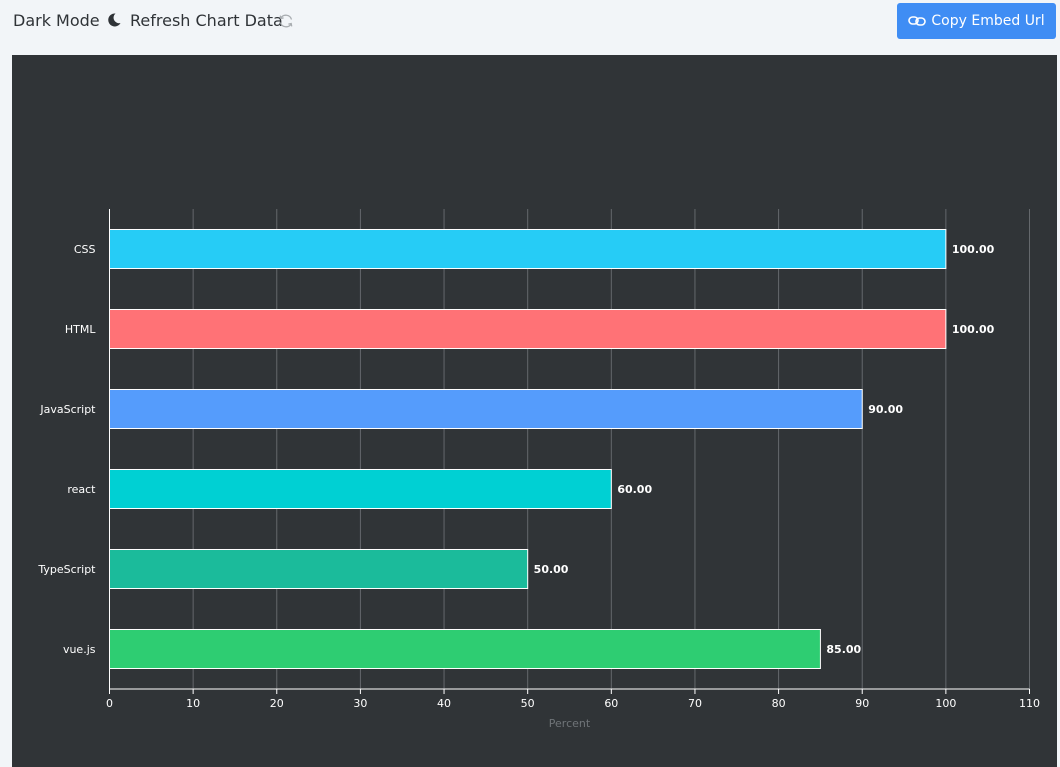 The height and width of the screenshot is (767, 1060). What do you see at coordinates (917, 21) in the screenshot?
I see `link-icon` at bounding box center [917, 21].